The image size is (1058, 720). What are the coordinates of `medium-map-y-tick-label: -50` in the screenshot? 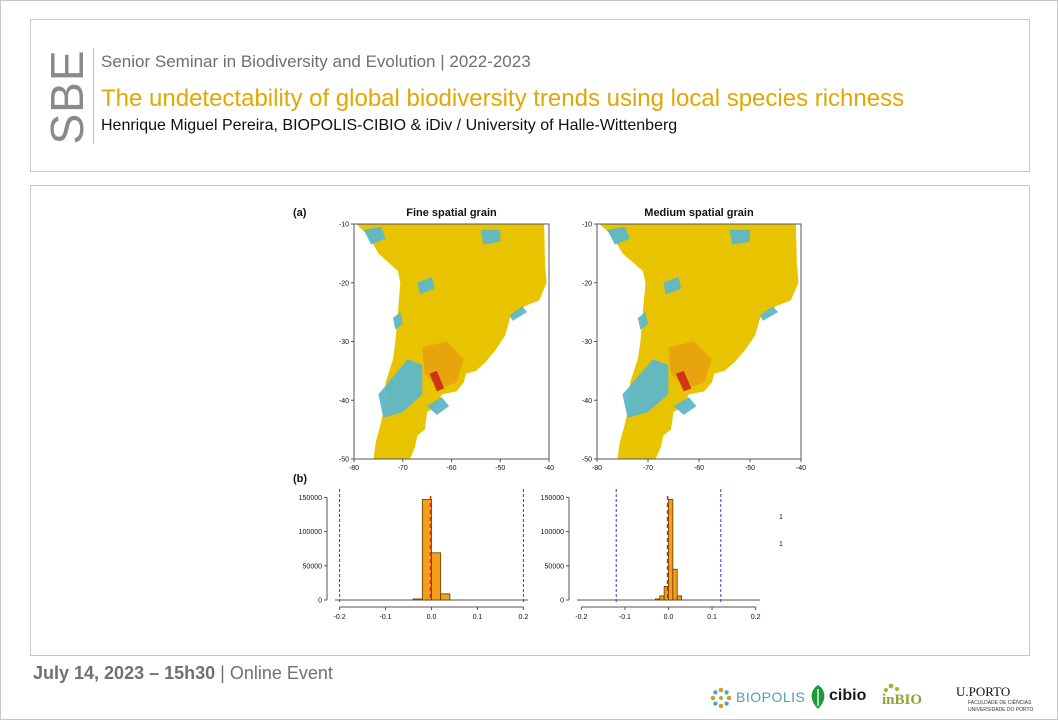 It's located at (587, 460).